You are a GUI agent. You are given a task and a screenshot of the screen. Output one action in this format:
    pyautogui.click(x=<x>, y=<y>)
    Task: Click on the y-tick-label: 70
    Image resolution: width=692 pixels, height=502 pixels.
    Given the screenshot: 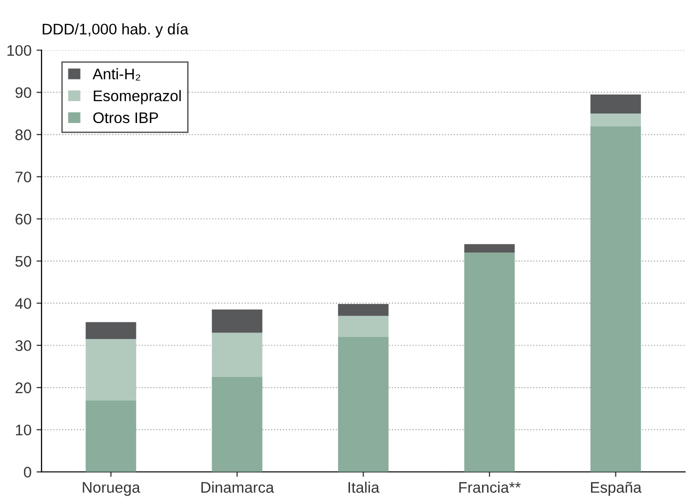 What is the action you would take?
    pyautogui.click(x=24, y=177)
    